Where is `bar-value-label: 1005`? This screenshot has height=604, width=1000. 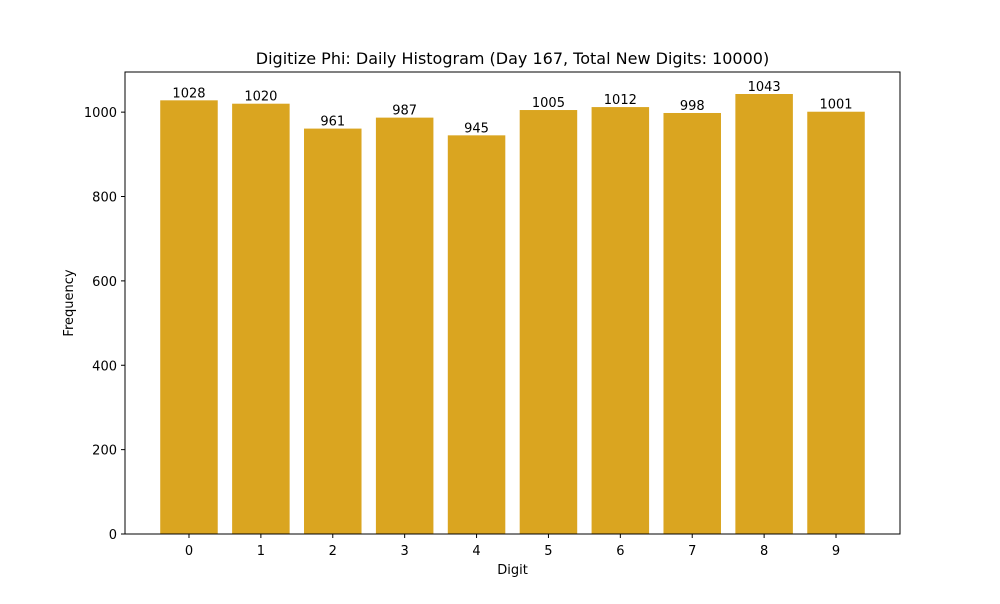
bar-value-label: 1005 is located at coordinates (548, 103).